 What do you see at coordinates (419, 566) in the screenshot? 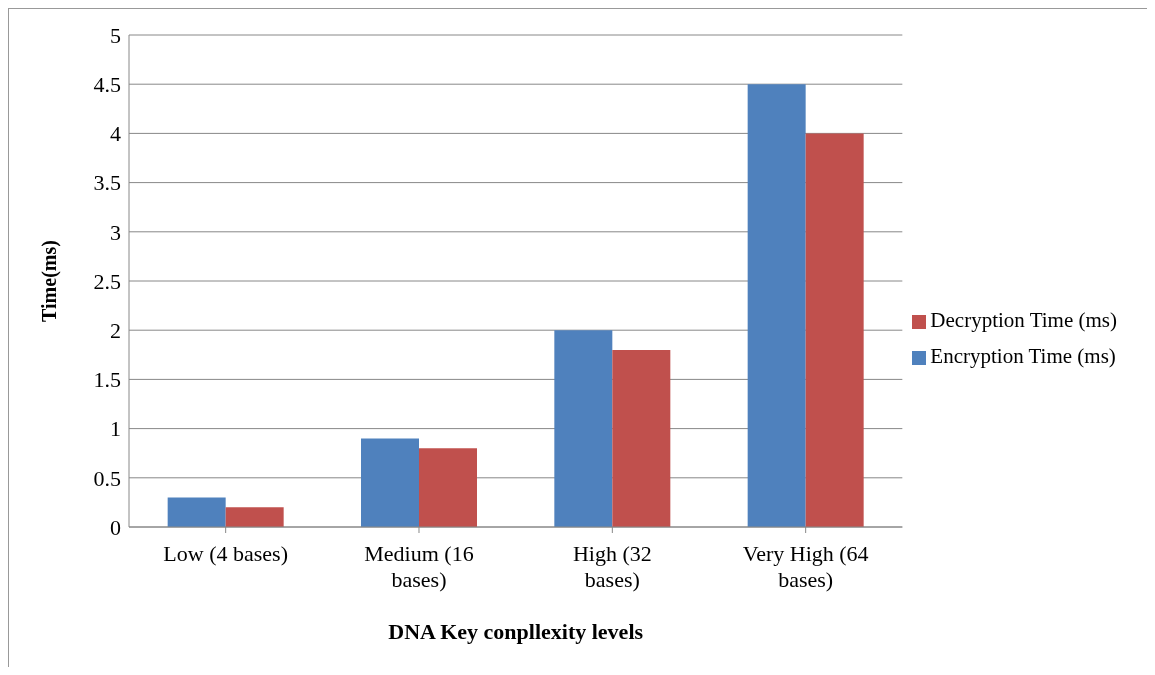
I see `x-tick-label: Medium (16 bases)` at bounding box center [419, 566].